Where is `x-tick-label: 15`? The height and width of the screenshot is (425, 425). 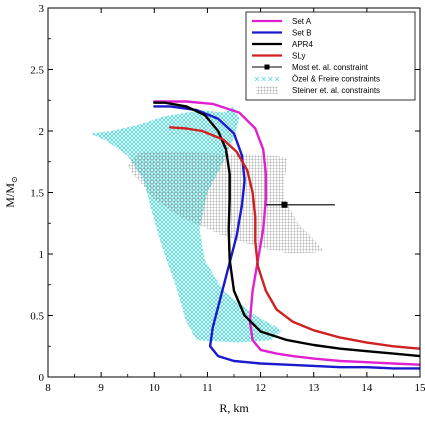
x-tick-label: 15 is located at coordinates (420, 388).